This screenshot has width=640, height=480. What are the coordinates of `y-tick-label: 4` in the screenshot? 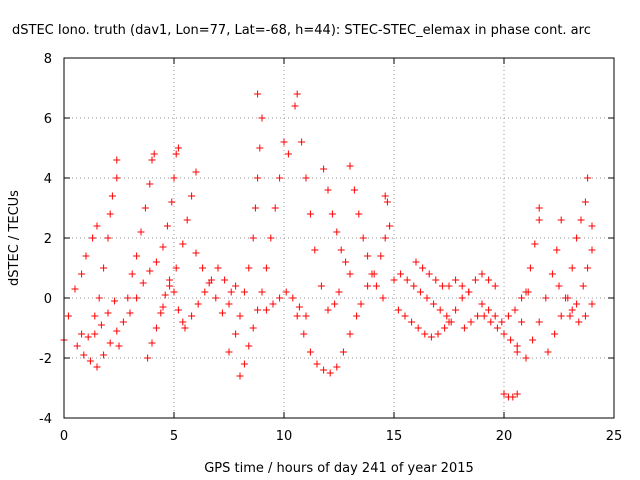 It's located at (48, 179).